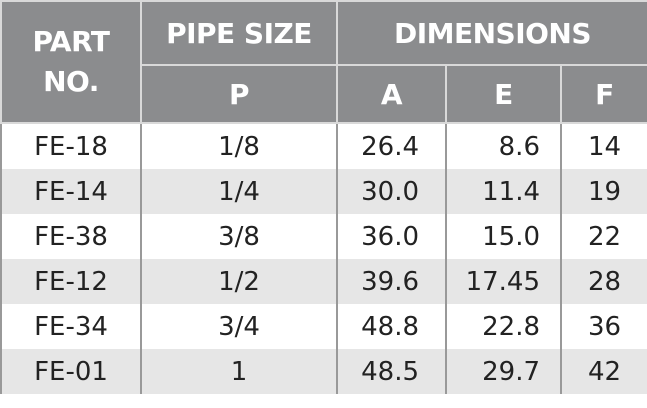 The width and height of the screenshot is (647, 408). I want to click on table-cell: FE-12, so click(71, 281).